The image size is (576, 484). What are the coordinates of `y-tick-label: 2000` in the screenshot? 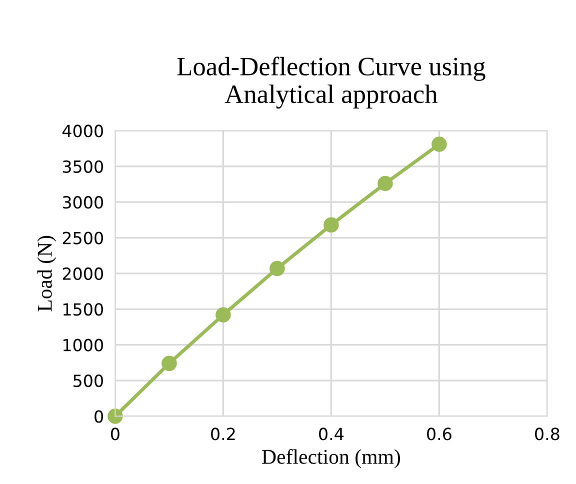 It's located at (82, 273).